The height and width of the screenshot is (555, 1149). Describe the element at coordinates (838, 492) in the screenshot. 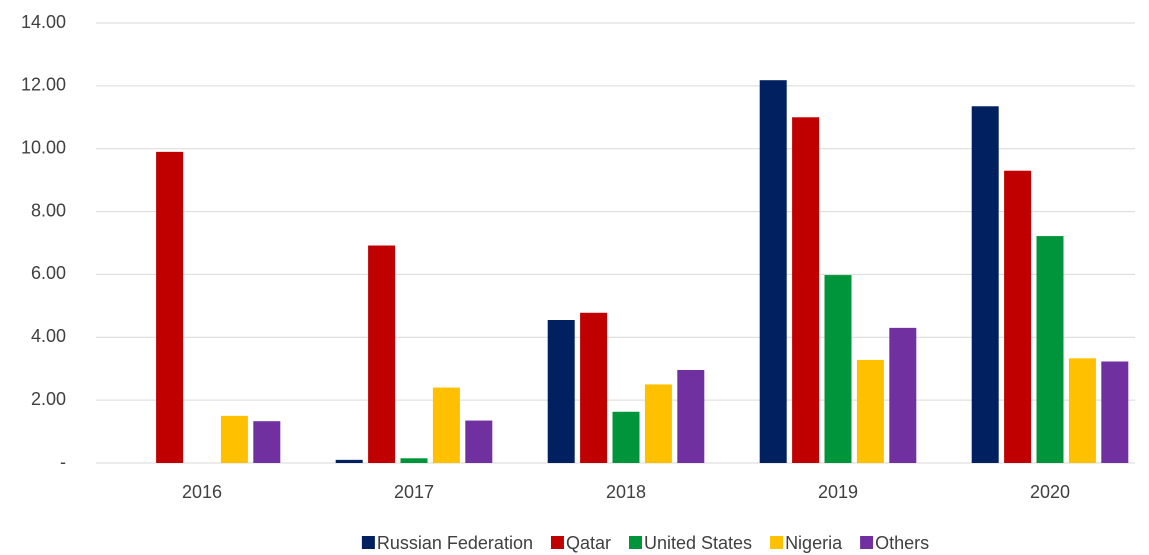

I see `x-tick-label: 2019` at that location.